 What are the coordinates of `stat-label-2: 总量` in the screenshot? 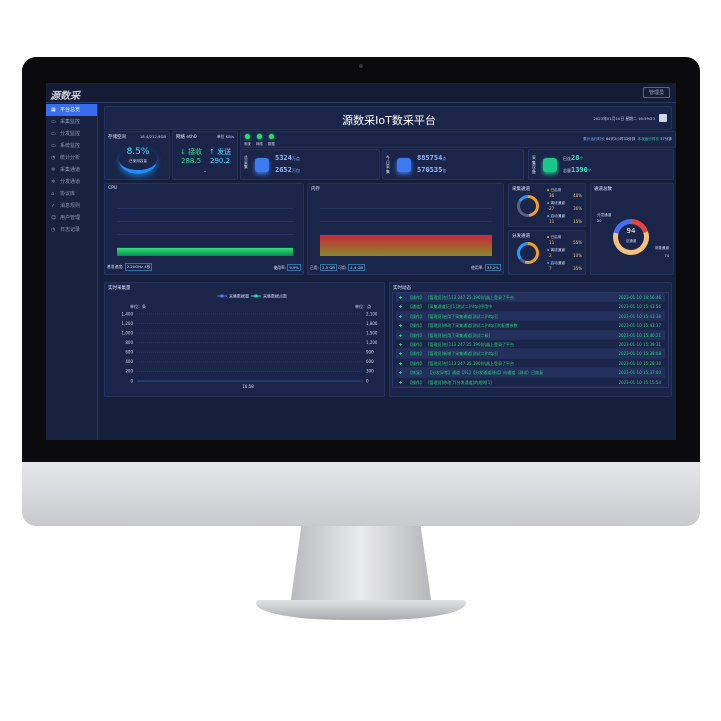 It's located at (567, 170).